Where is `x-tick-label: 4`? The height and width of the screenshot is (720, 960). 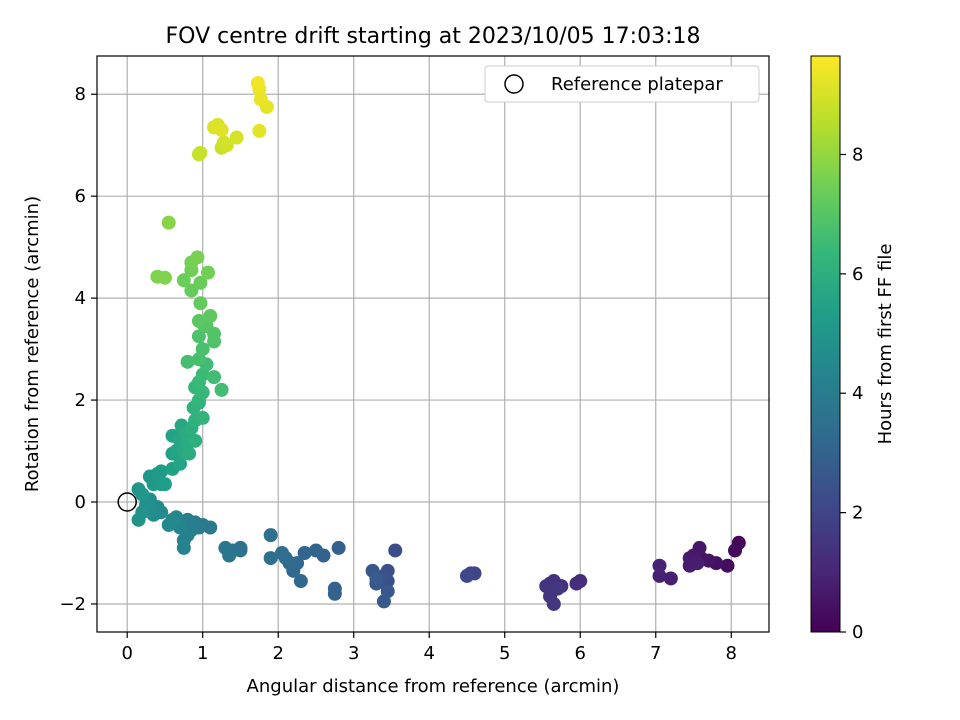 x-tick-label: 4 is located at coordinates (428, 653).